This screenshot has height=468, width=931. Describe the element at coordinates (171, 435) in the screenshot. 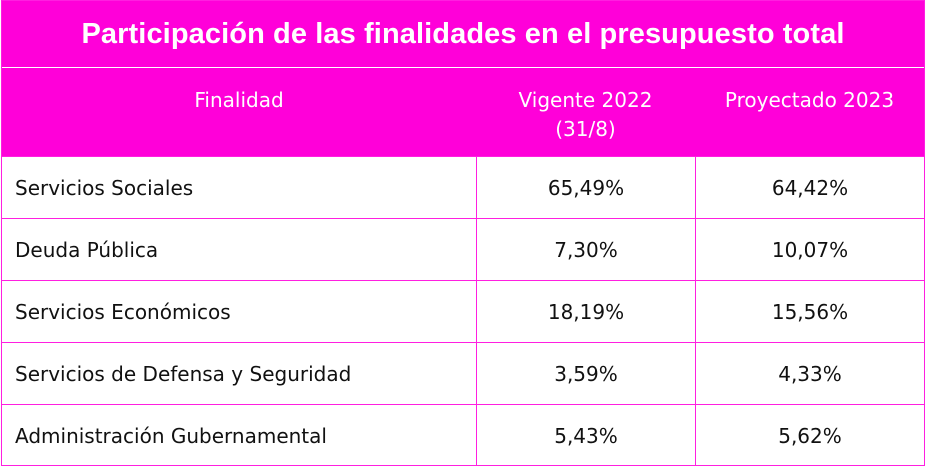

I see `finalidad-cell: Administración Gubernamental` at that location.